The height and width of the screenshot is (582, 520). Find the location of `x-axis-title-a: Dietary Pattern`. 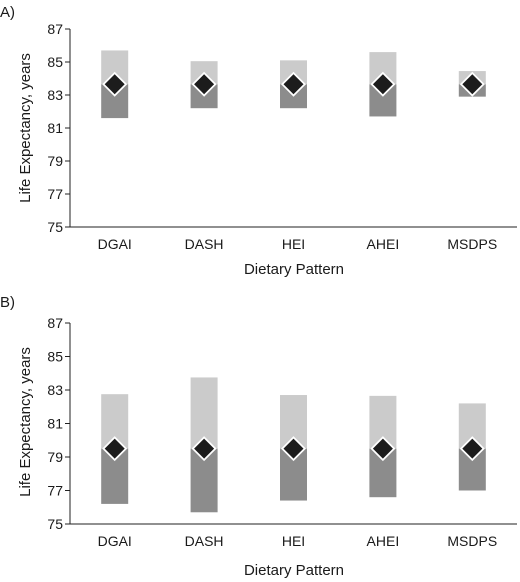

x-axis-title-a: Dietary Pattern is located at coordinates (294, 269).